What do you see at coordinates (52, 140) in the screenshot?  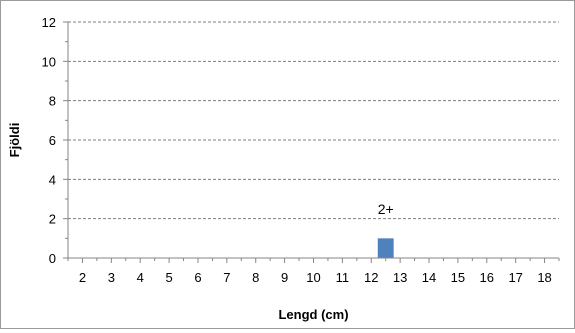 I see `y-tick-label: 6` at bounding box center [52, 140].